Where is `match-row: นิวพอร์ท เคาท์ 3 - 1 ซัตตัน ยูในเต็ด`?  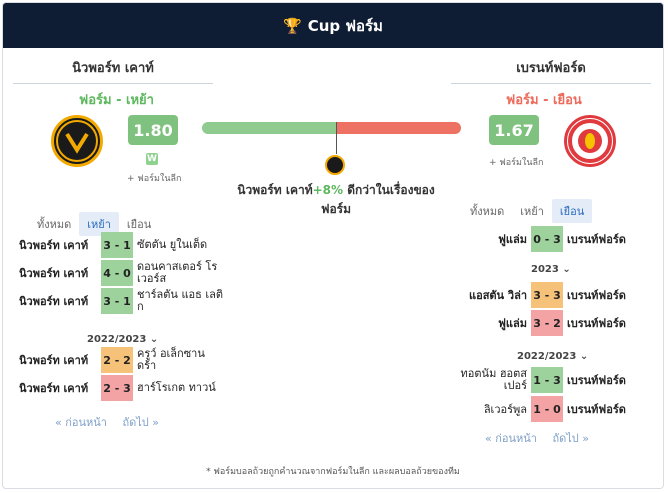 match-row: นิวพอร์ท เคาท์ 3 - 1 ซัตตัน ยูในเต็ด is located at coordinates (123, 245).